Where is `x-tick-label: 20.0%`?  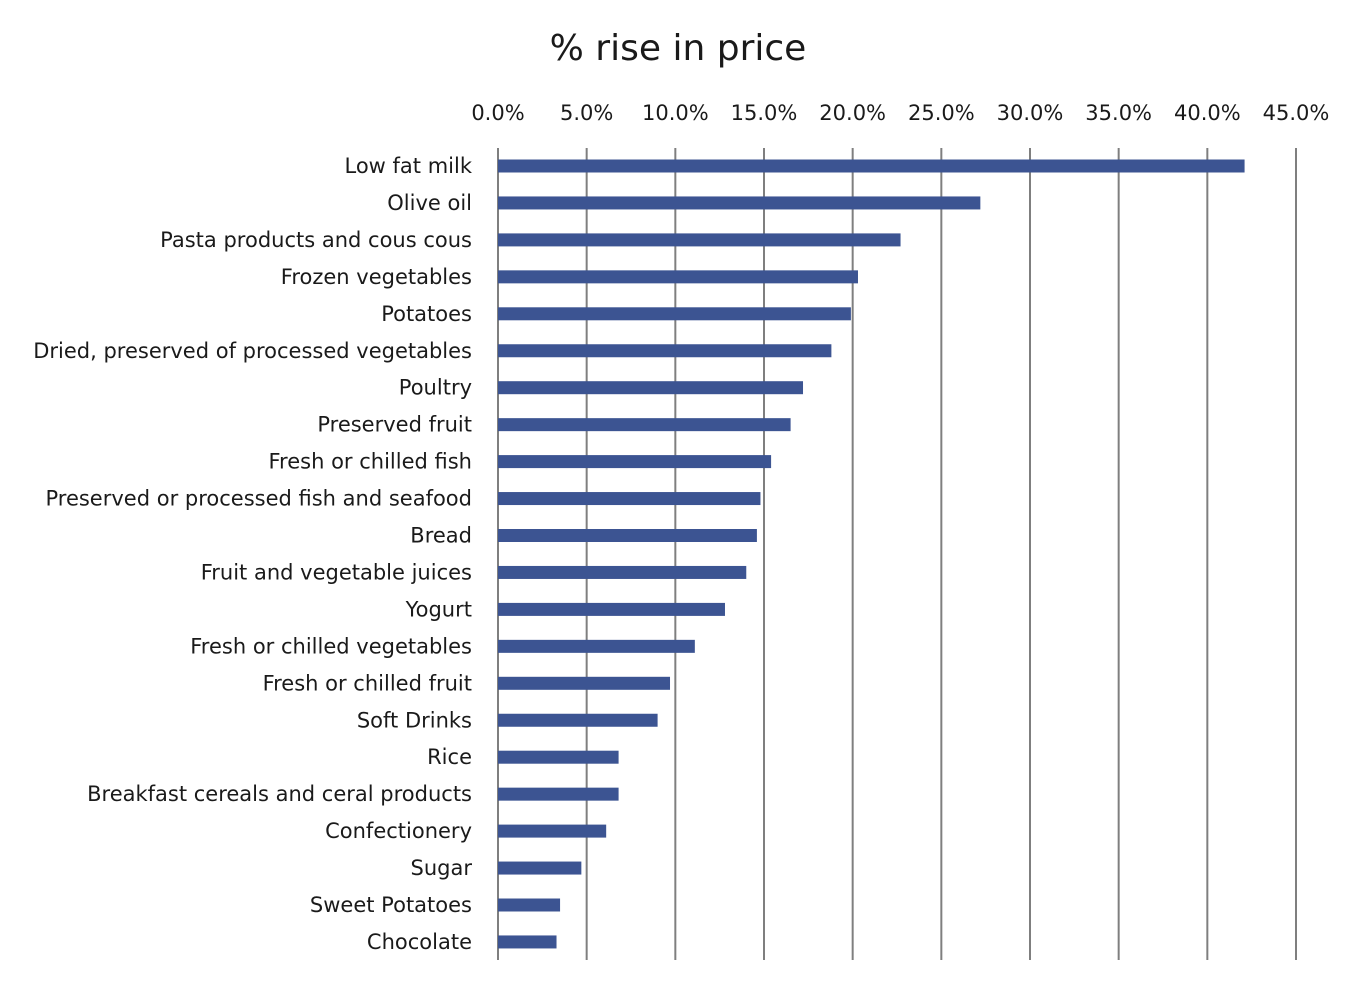 x-tick-label: 20.0% is located at coordinates (852, 113).